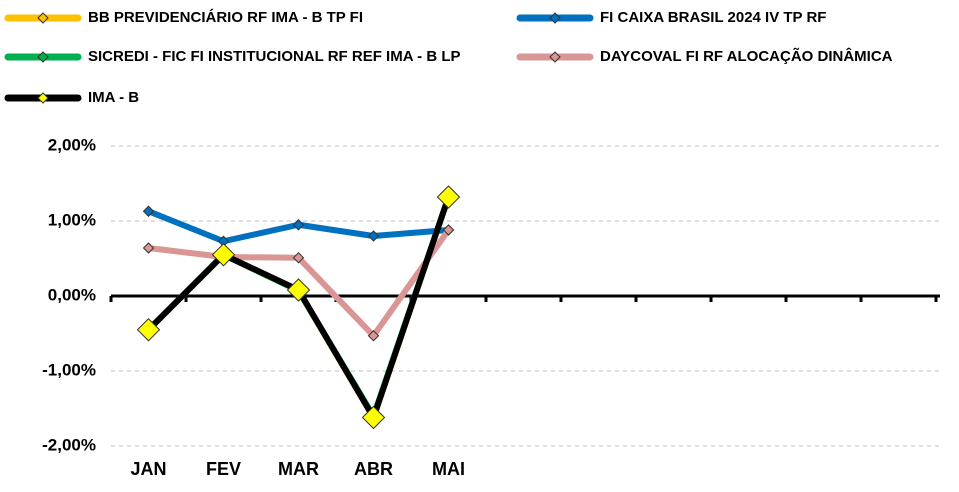 The width and height of the screenshot is (959, 492). I want to click on x-tick-label: FEV, so click(223, 469).